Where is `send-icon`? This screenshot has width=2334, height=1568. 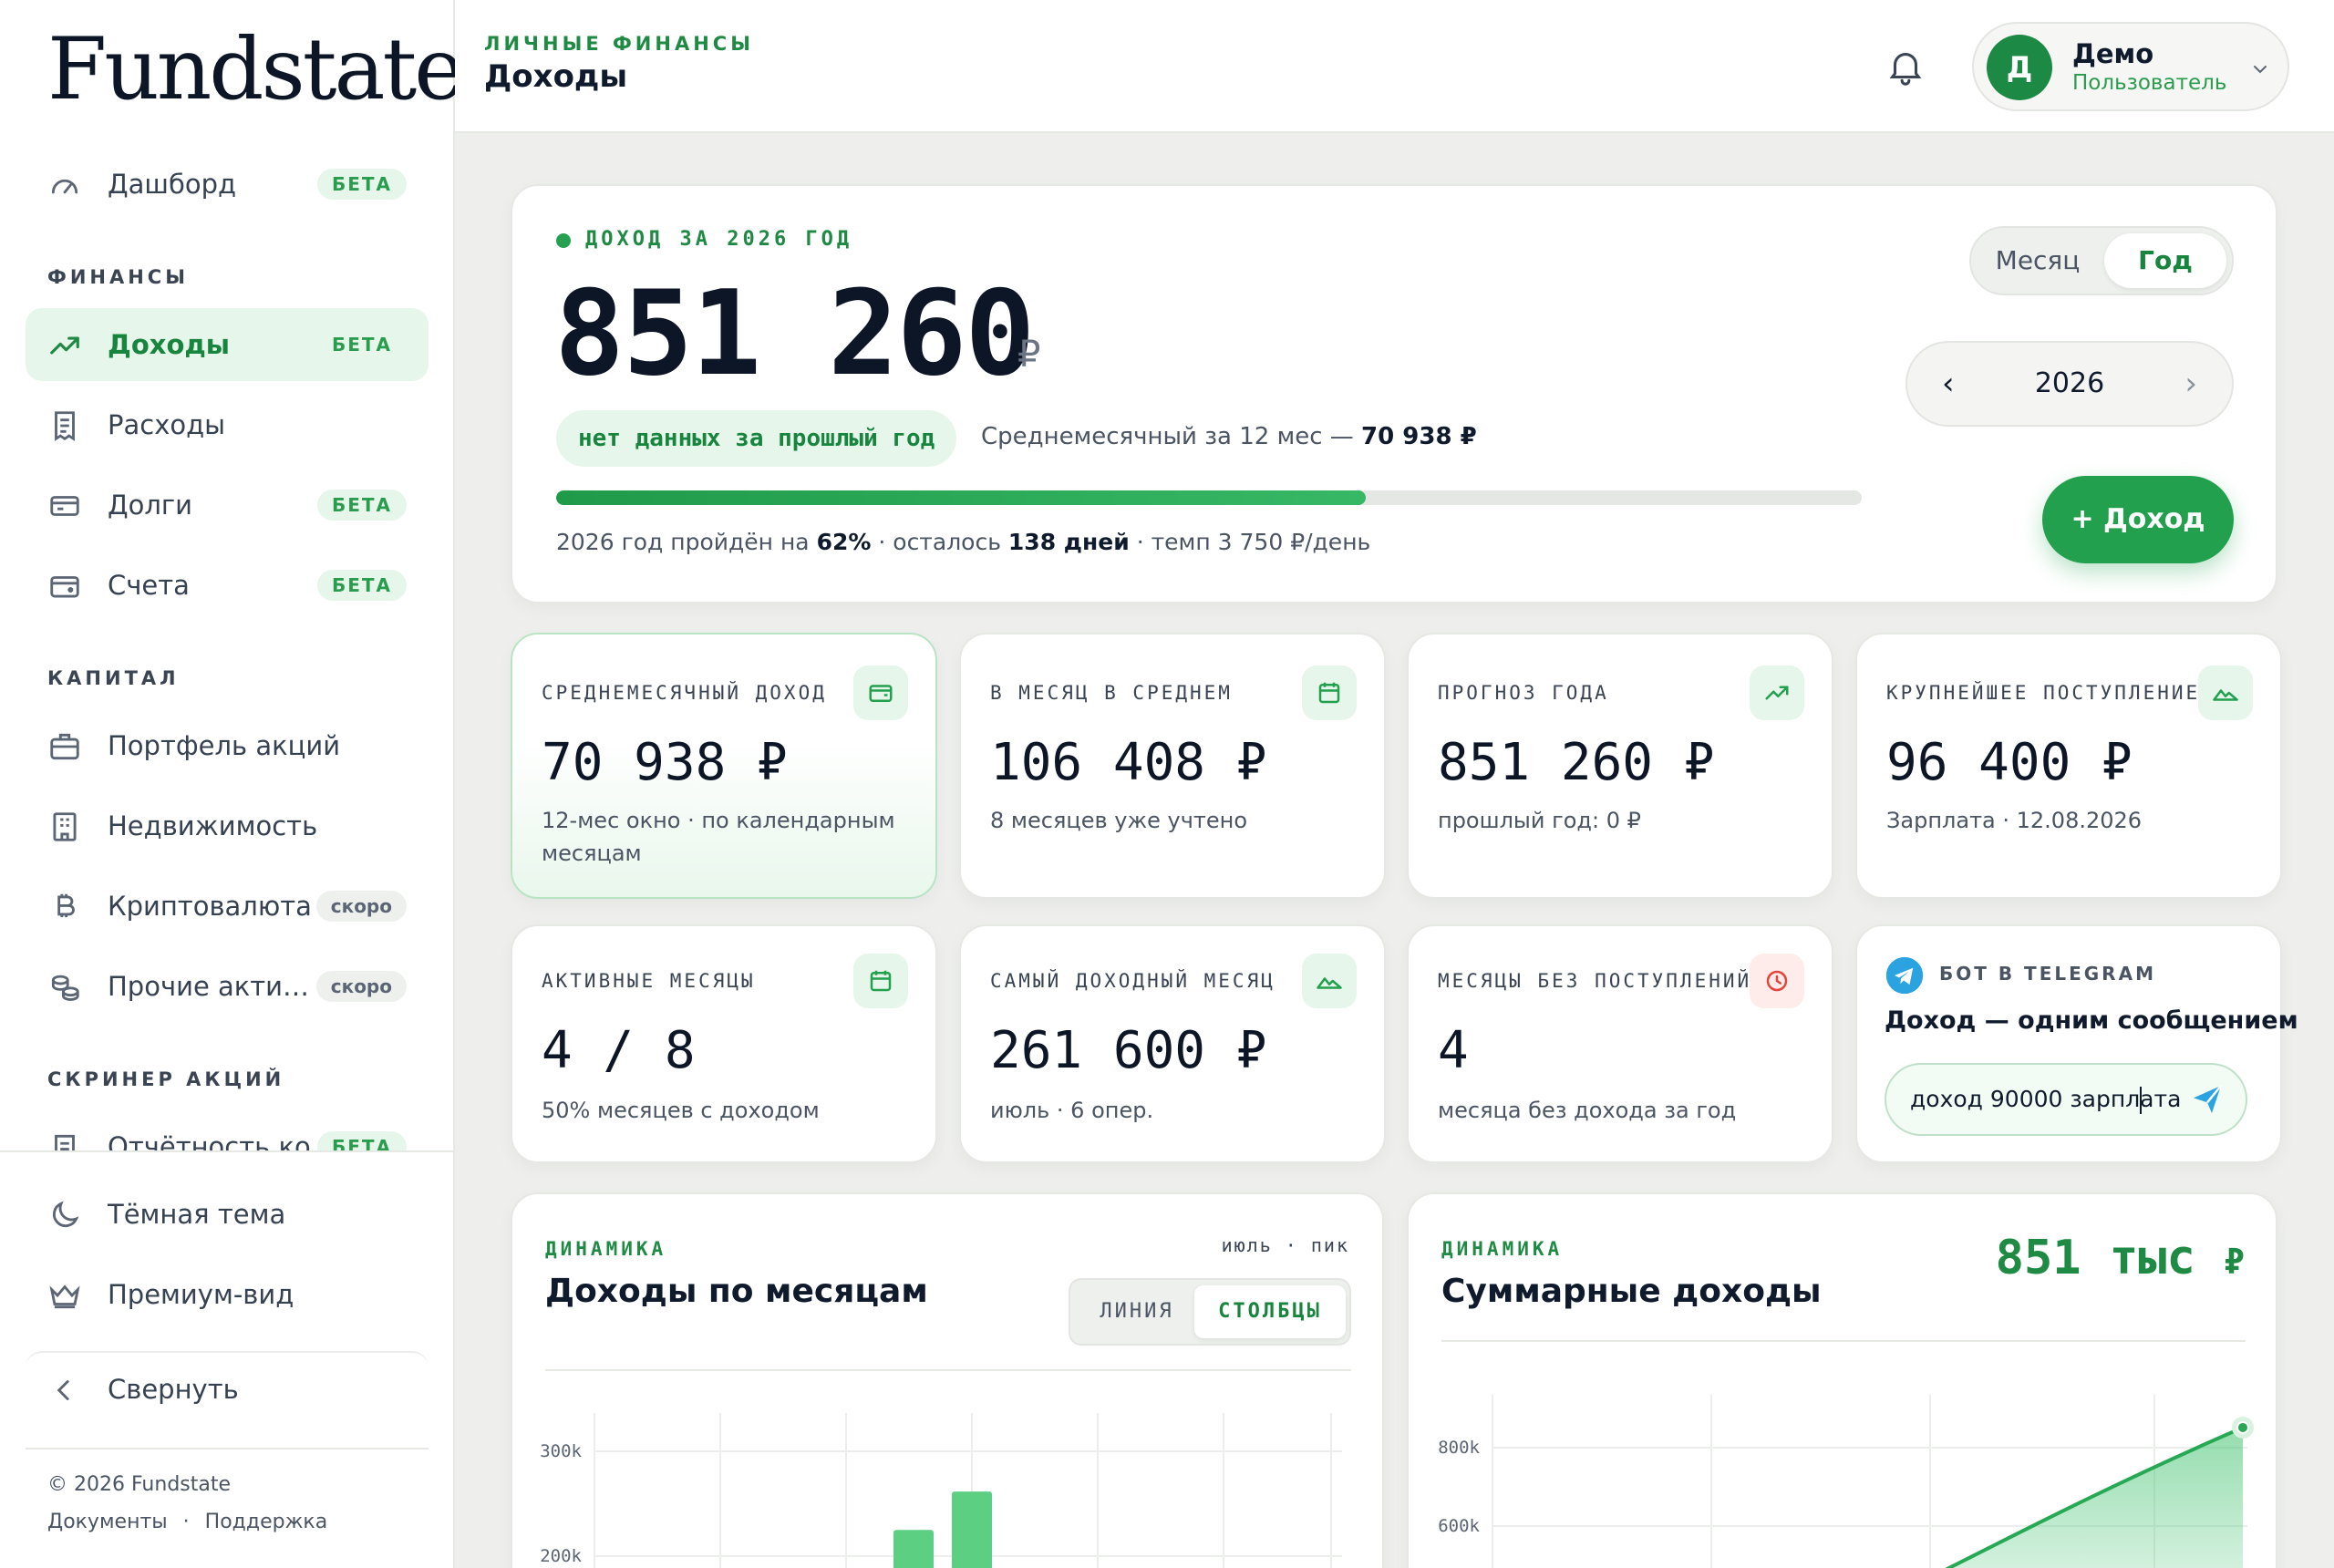
send-icon is located at coordinates (2207, 1099).